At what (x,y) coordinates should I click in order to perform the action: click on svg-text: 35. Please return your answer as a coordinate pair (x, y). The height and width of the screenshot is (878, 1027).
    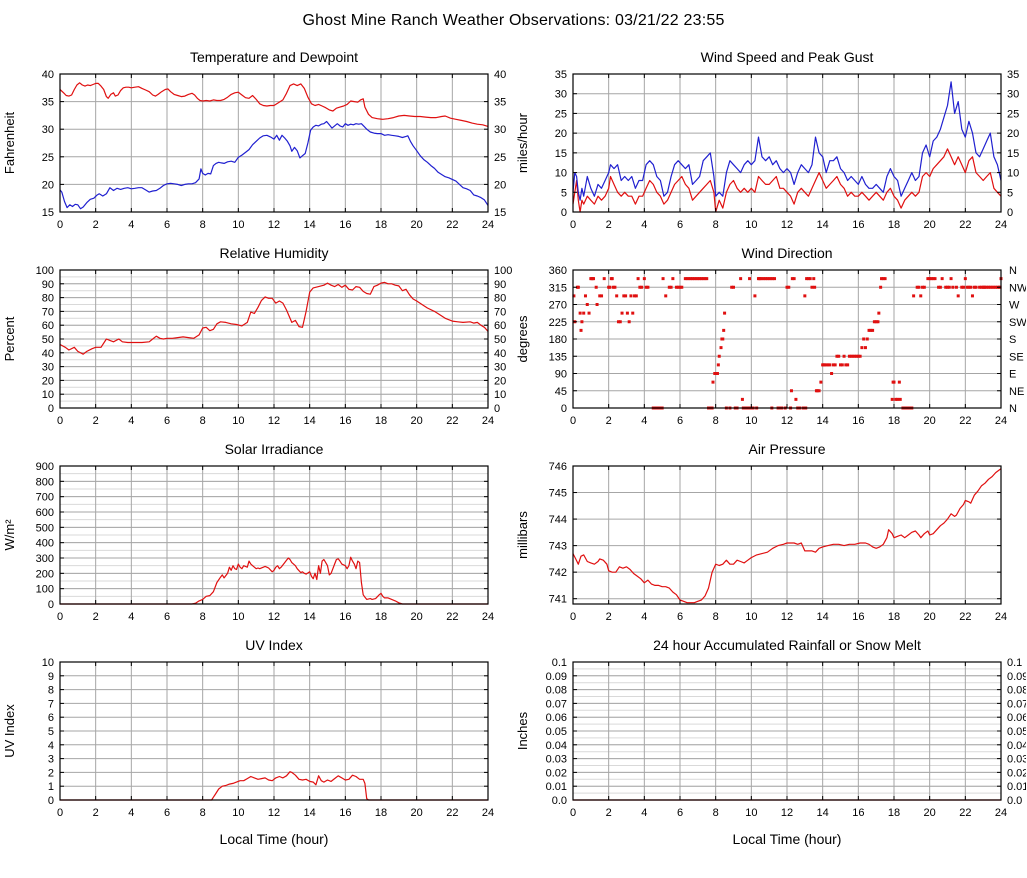
    Looking at the image, I should click on (561, 75).